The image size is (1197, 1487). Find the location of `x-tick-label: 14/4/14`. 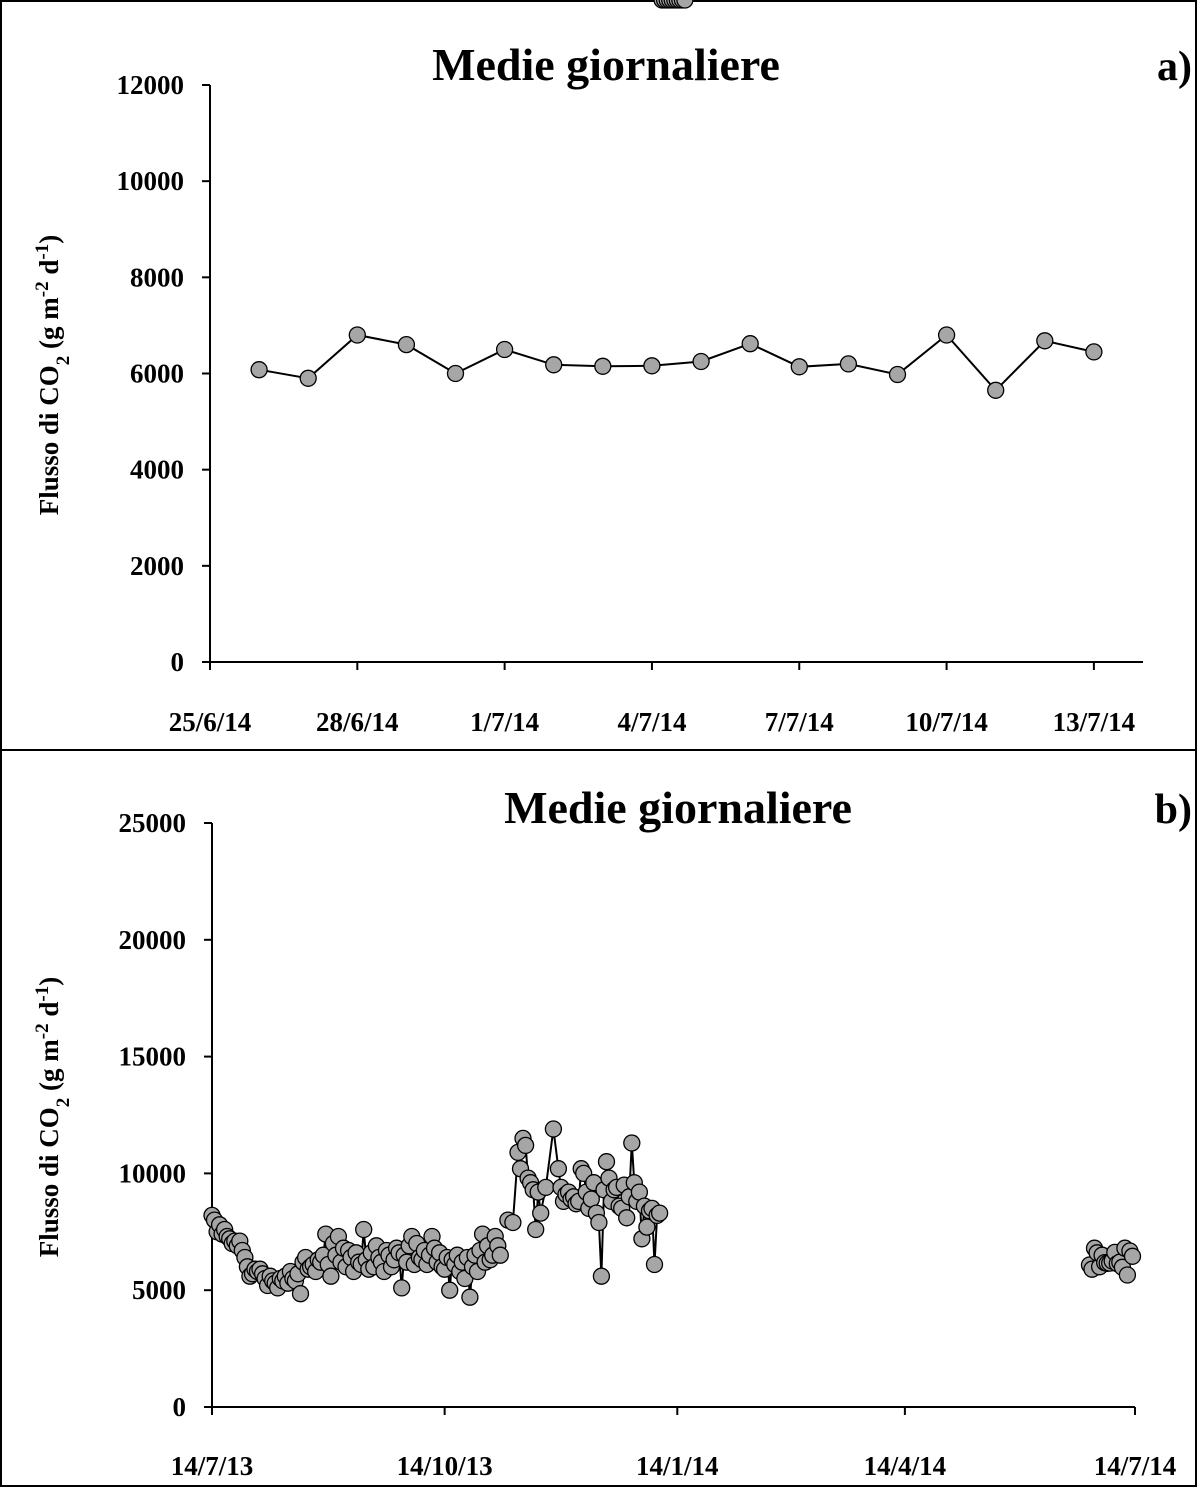

x-tick-label: 14/4/14 is located at coordinates (905, 1466).